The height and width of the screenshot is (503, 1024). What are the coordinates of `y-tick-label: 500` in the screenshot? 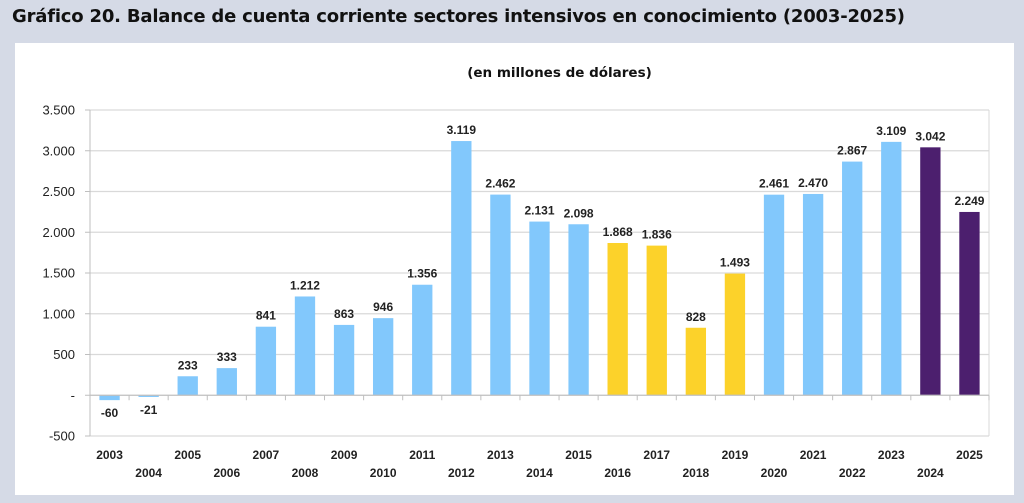 It's located at (64, 354).